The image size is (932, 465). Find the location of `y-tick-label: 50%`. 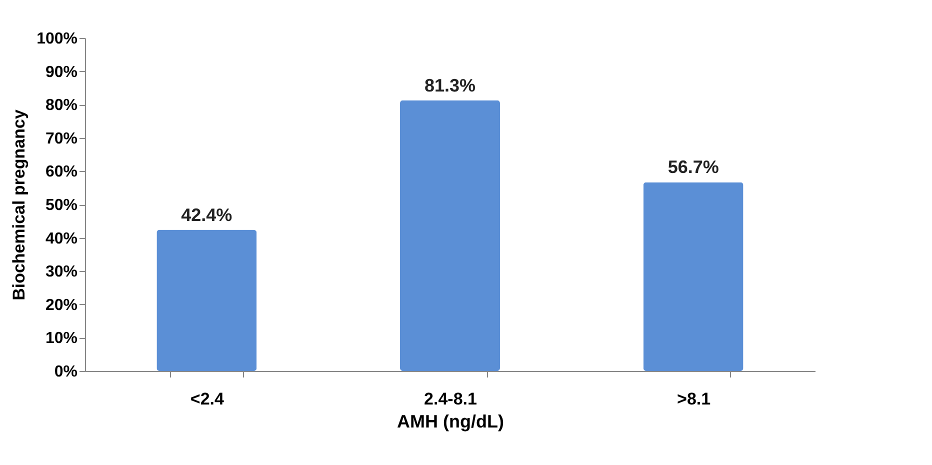

y-tick-label: 50% is located at coordinates (61, 205).